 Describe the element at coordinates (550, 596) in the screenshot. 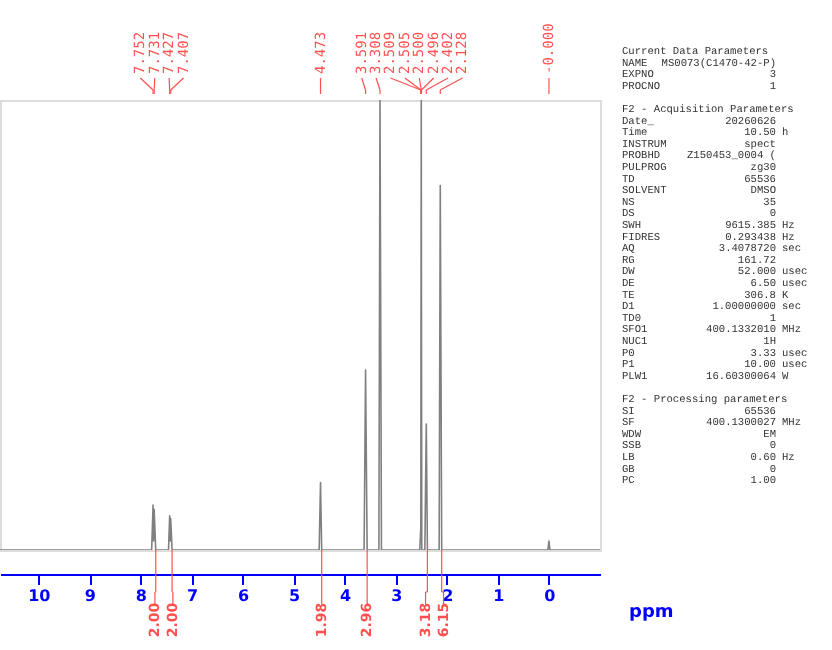

I see `x-tick-label: 0` at that location.